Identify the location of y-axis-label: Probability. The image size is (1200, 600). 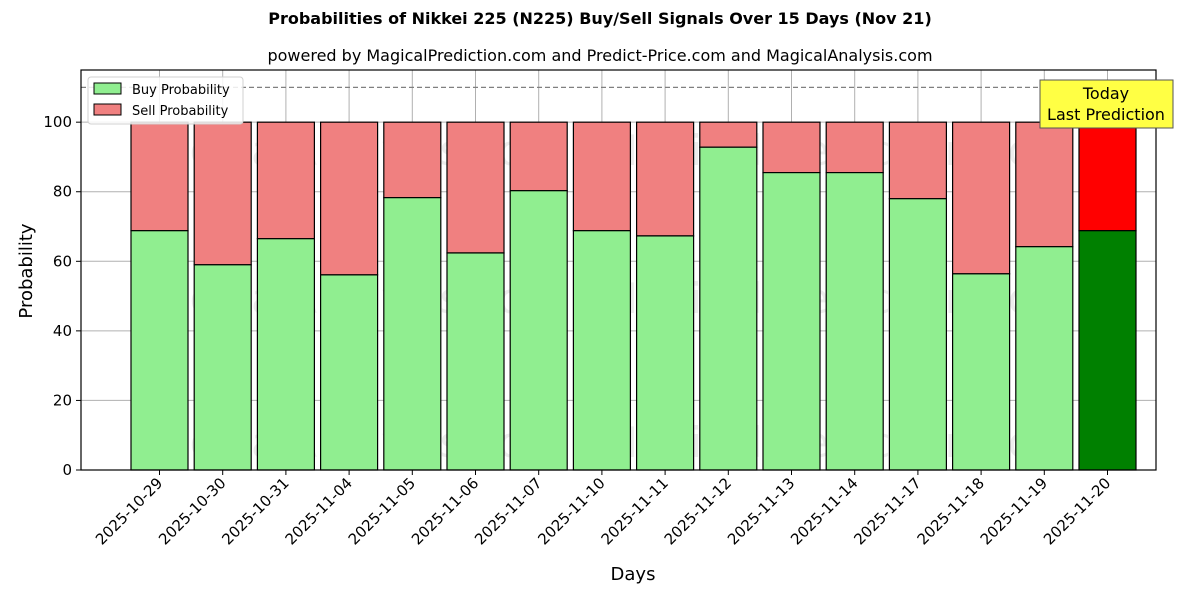
(26, 270).